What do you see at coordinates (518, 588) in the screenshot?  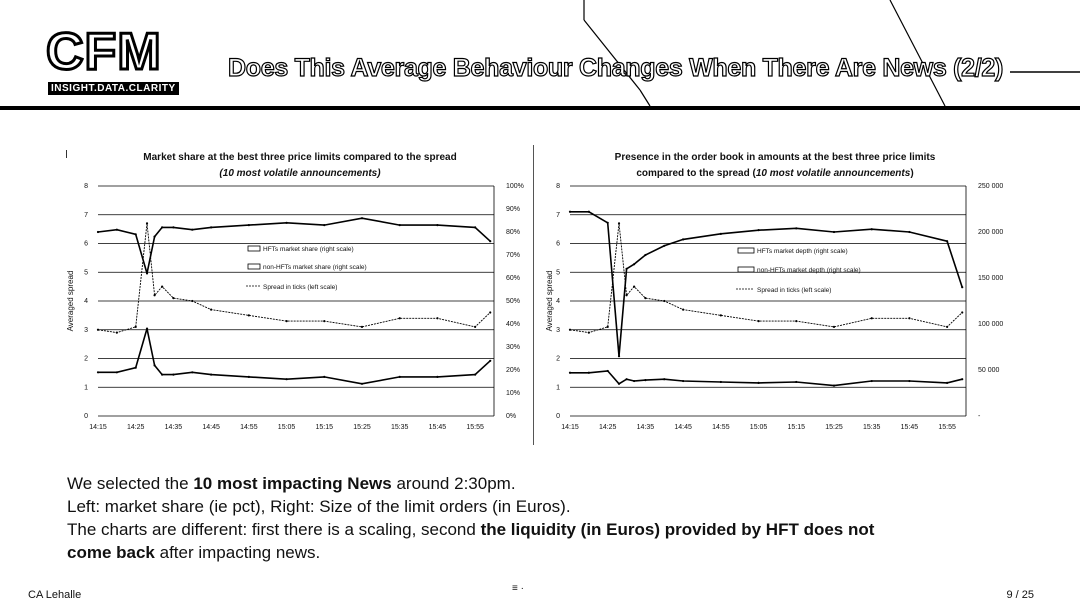 I see `footer-nav-mark: ≡ ·` at bounding box center [518, 588].